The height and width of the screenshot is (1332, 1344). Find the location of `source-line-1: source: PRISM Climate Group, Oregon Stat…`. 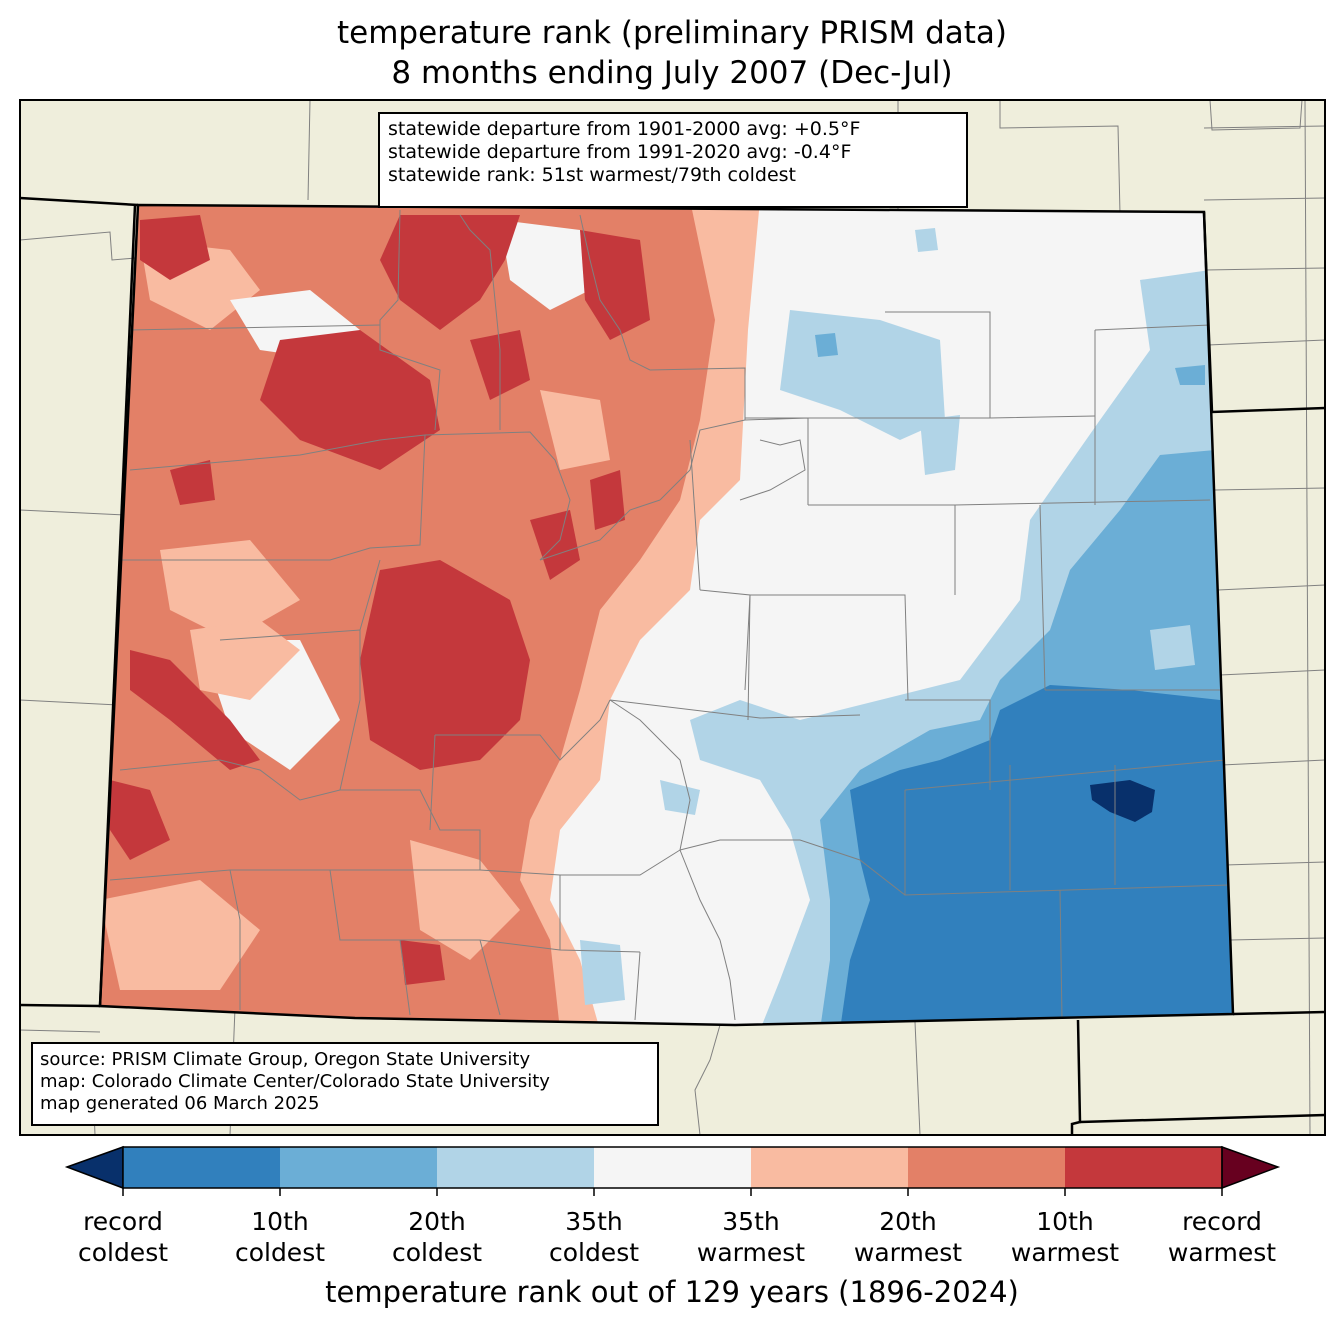

source-line-1: source: PRISM Climate Group, Oregon Stat… is located at coordinates (285, 1059).